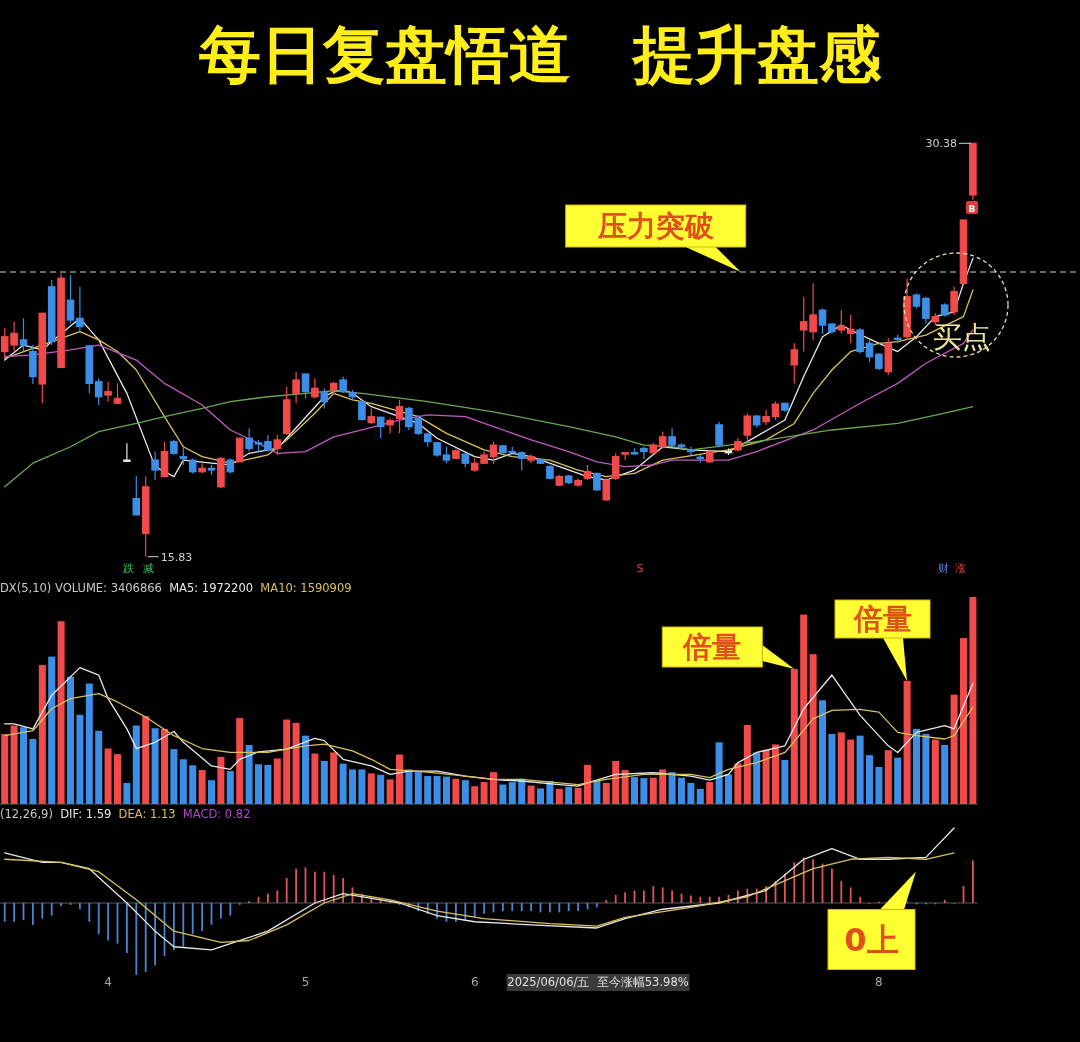 The width and height of the screenshot is (1080, 1042). What do you see at coordinates (640, 568) in the screenshot?
I see `text: S` at bounding box center [640, 568].